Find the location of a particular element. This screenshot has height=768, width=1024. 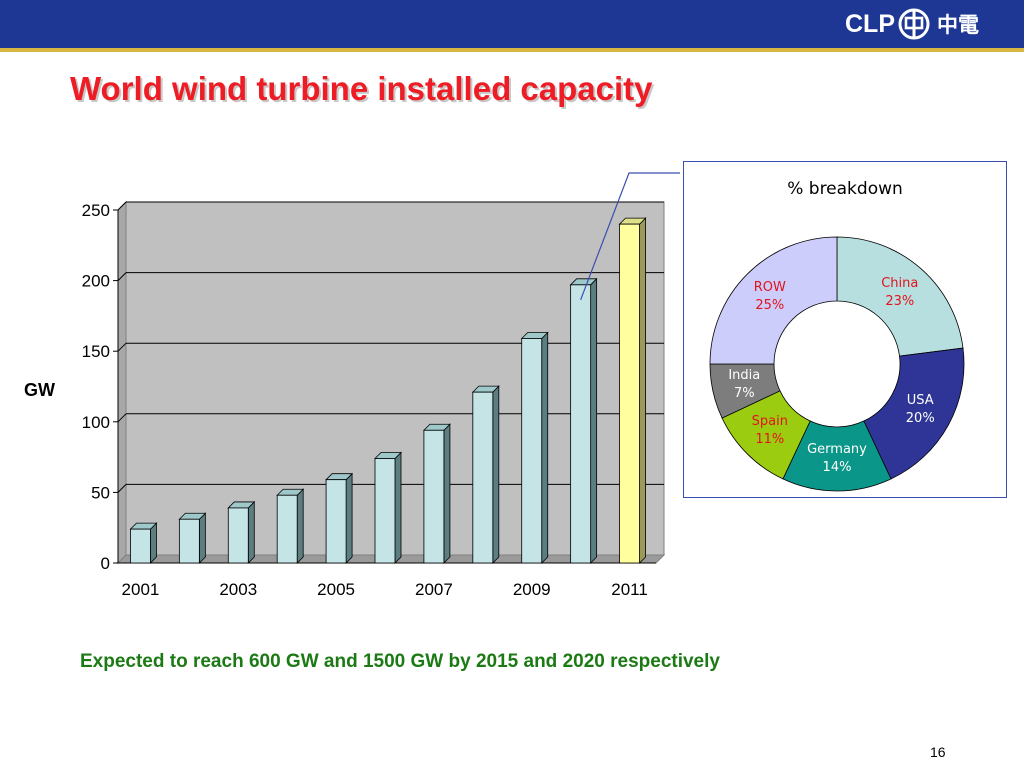

slice-percent: 23% is located at coordinates (900, 301).